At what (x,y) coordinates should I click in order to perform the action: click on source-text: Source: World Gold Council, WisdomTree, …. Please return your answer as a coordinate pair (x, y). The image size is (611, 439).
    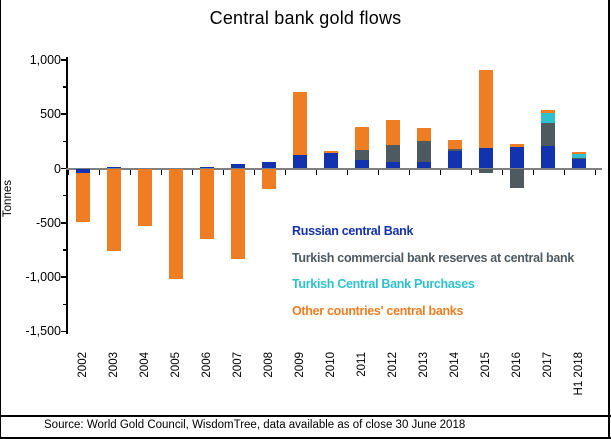
    Looking at the image, I should click on (255, 425).